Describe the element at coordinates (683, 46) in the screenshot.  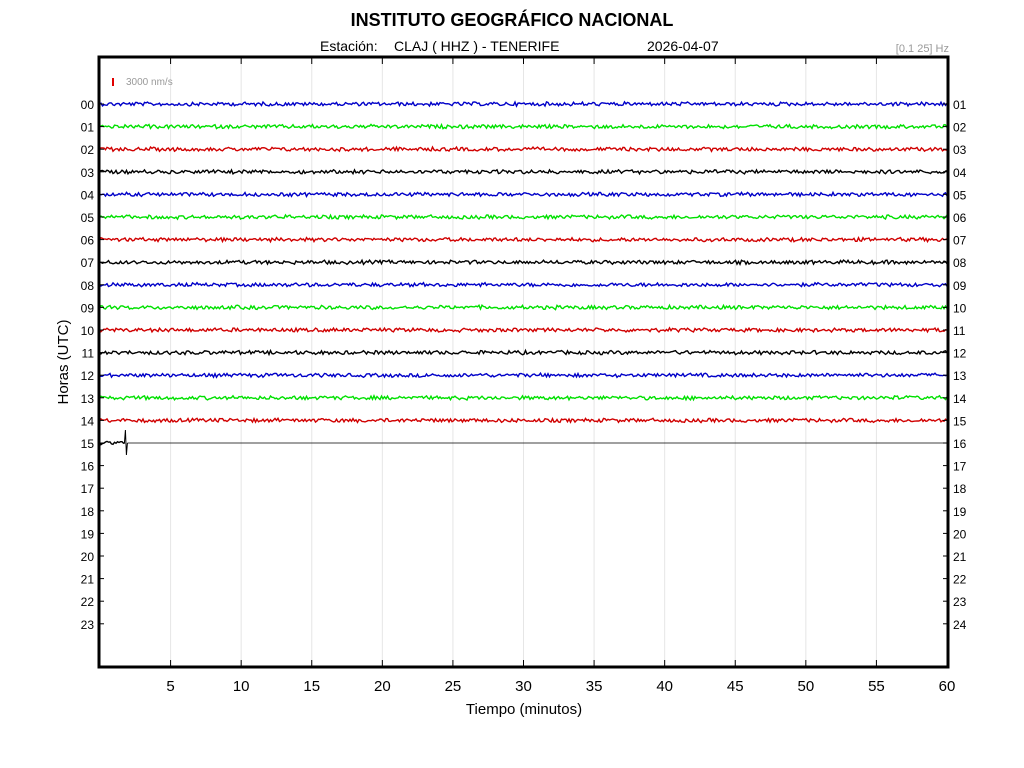
I see `date-label: 2026-04-07` at that location.